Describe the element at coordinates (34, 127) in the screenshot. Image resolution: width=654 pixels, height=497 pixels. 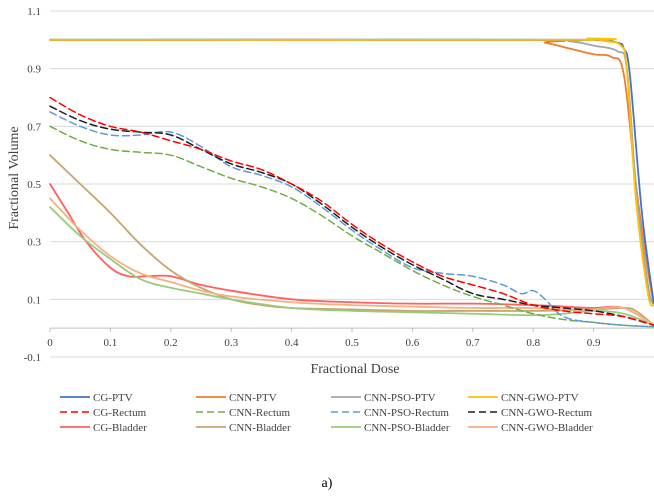
I see `y-tick-label: 0.7` at that location.